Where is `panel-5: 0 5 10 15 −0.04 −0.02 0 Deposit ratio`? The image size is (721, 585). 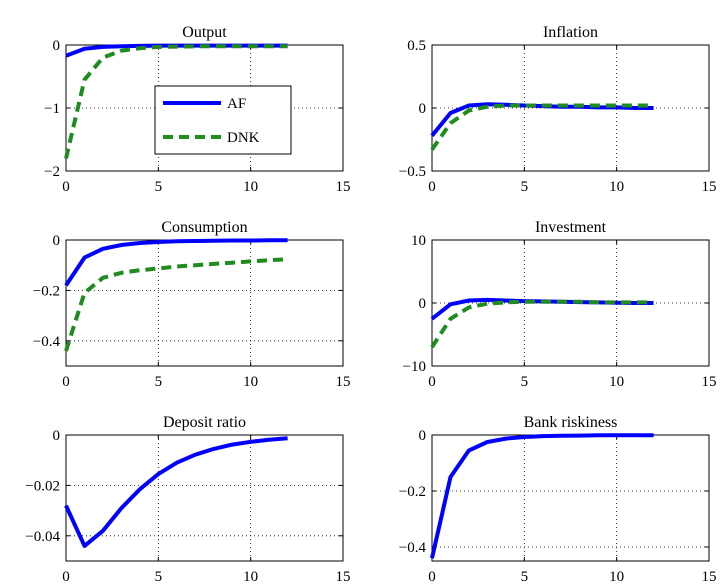 panel-5: 0 5 10 15 −0.04 −0.02 0 Deposit ratio is located at coordinates (187, 499).